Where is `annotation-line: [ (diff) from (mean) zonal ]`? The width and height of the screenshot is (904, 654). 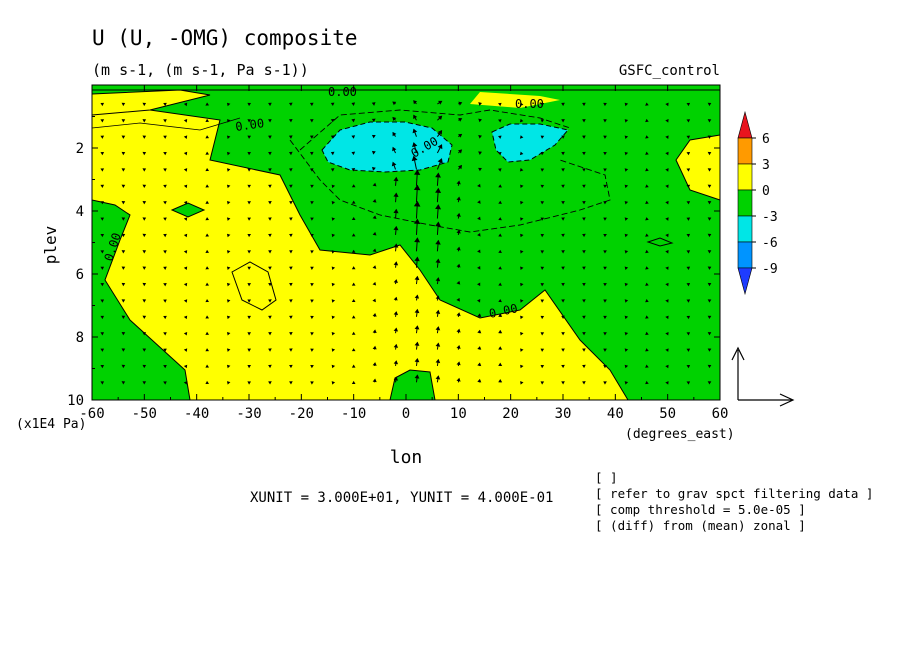 annotation-line: [ (diff) from (mean) zonal ] is located at coordinates (700, 525).